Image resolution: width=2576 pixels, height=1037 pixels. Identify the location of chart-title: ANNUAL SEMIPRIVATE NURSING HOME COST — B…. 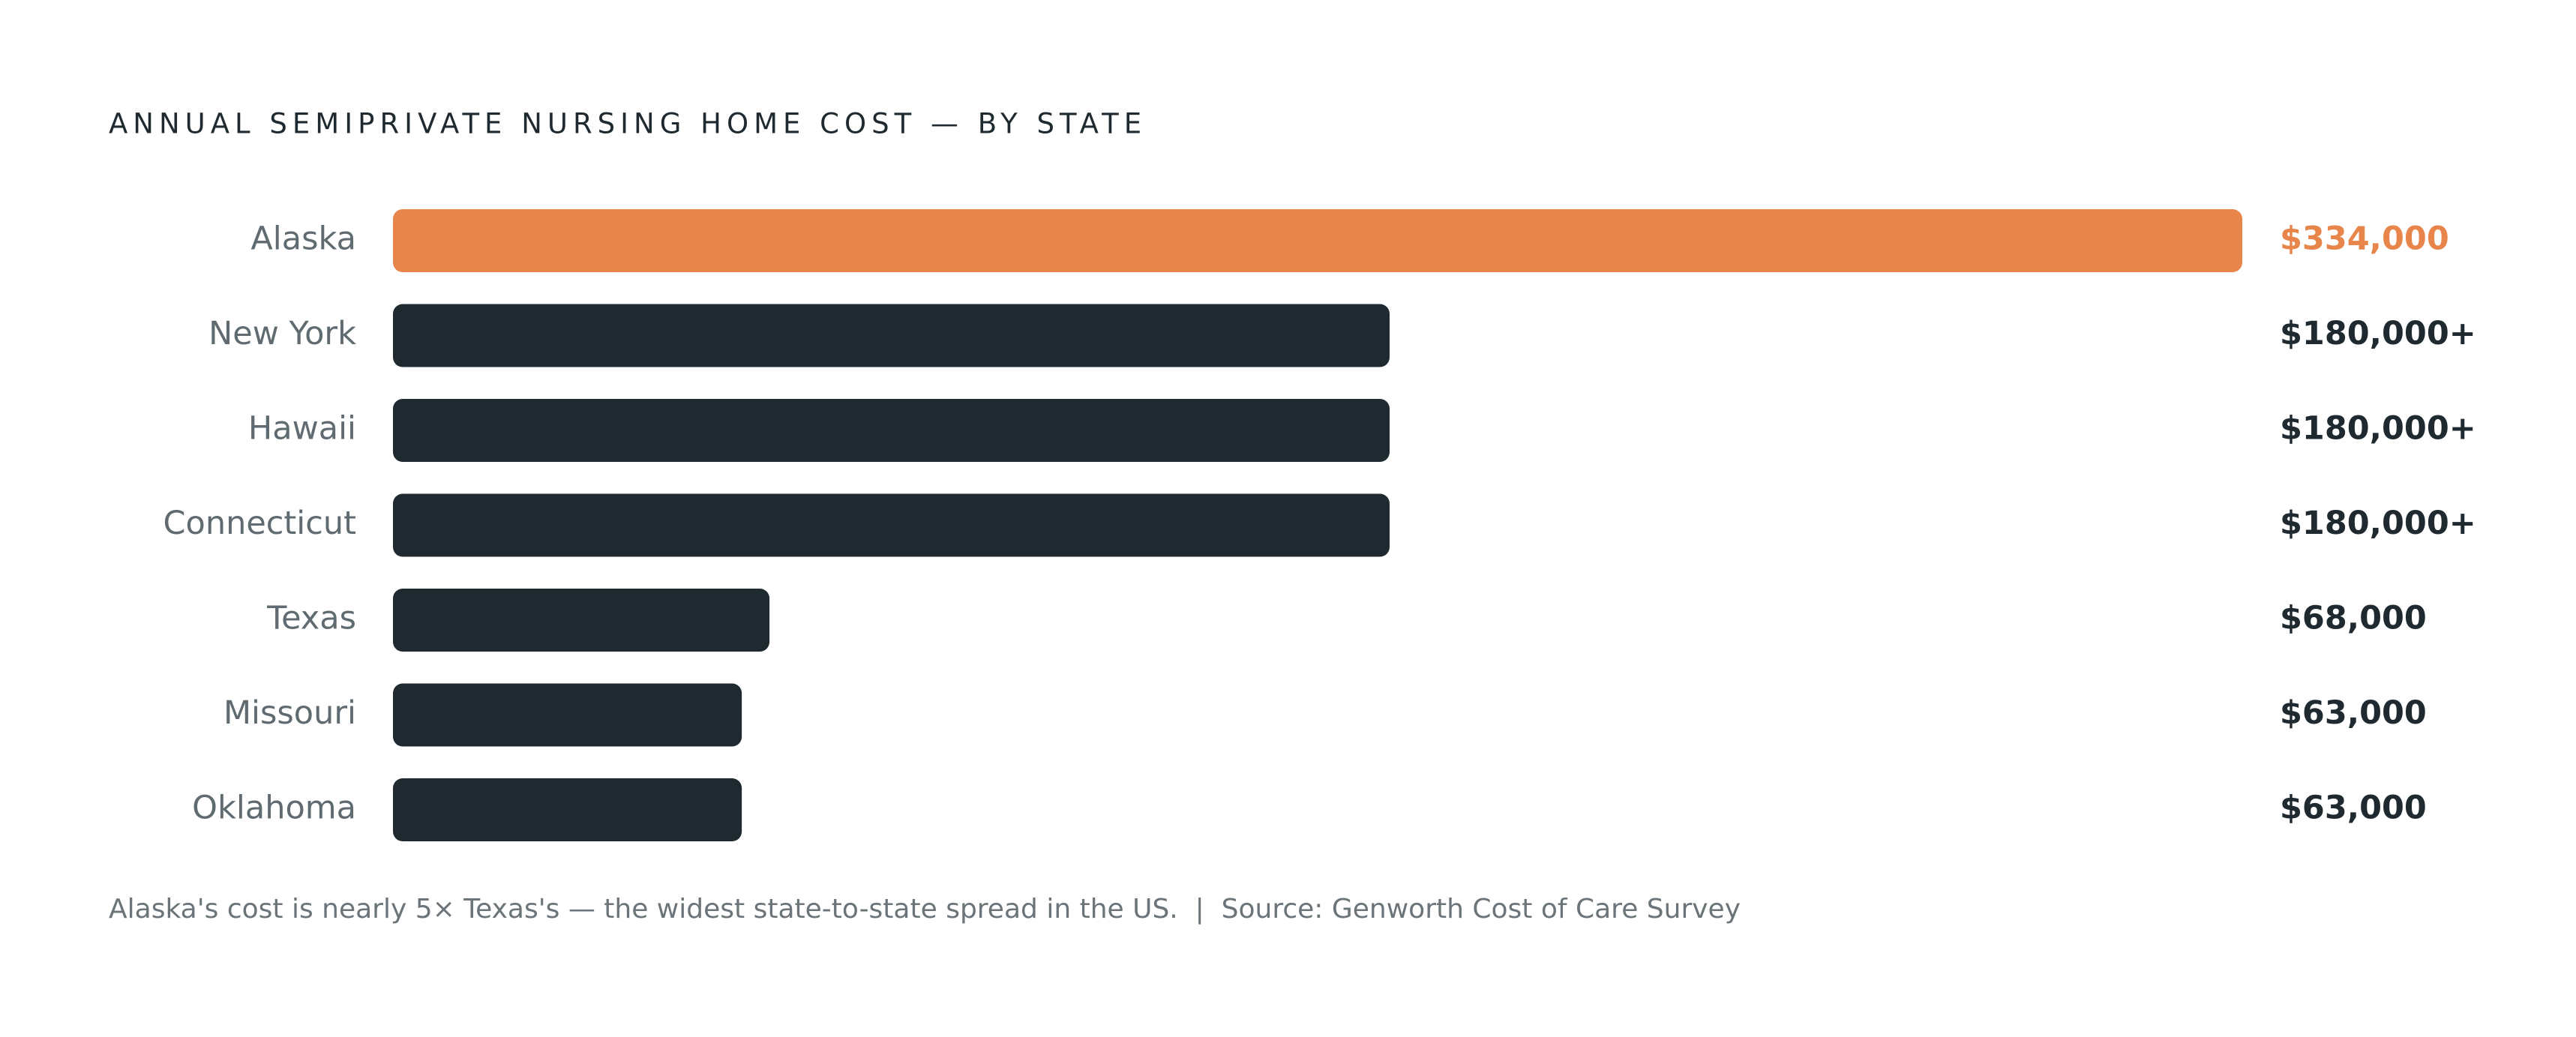
(628, 124).